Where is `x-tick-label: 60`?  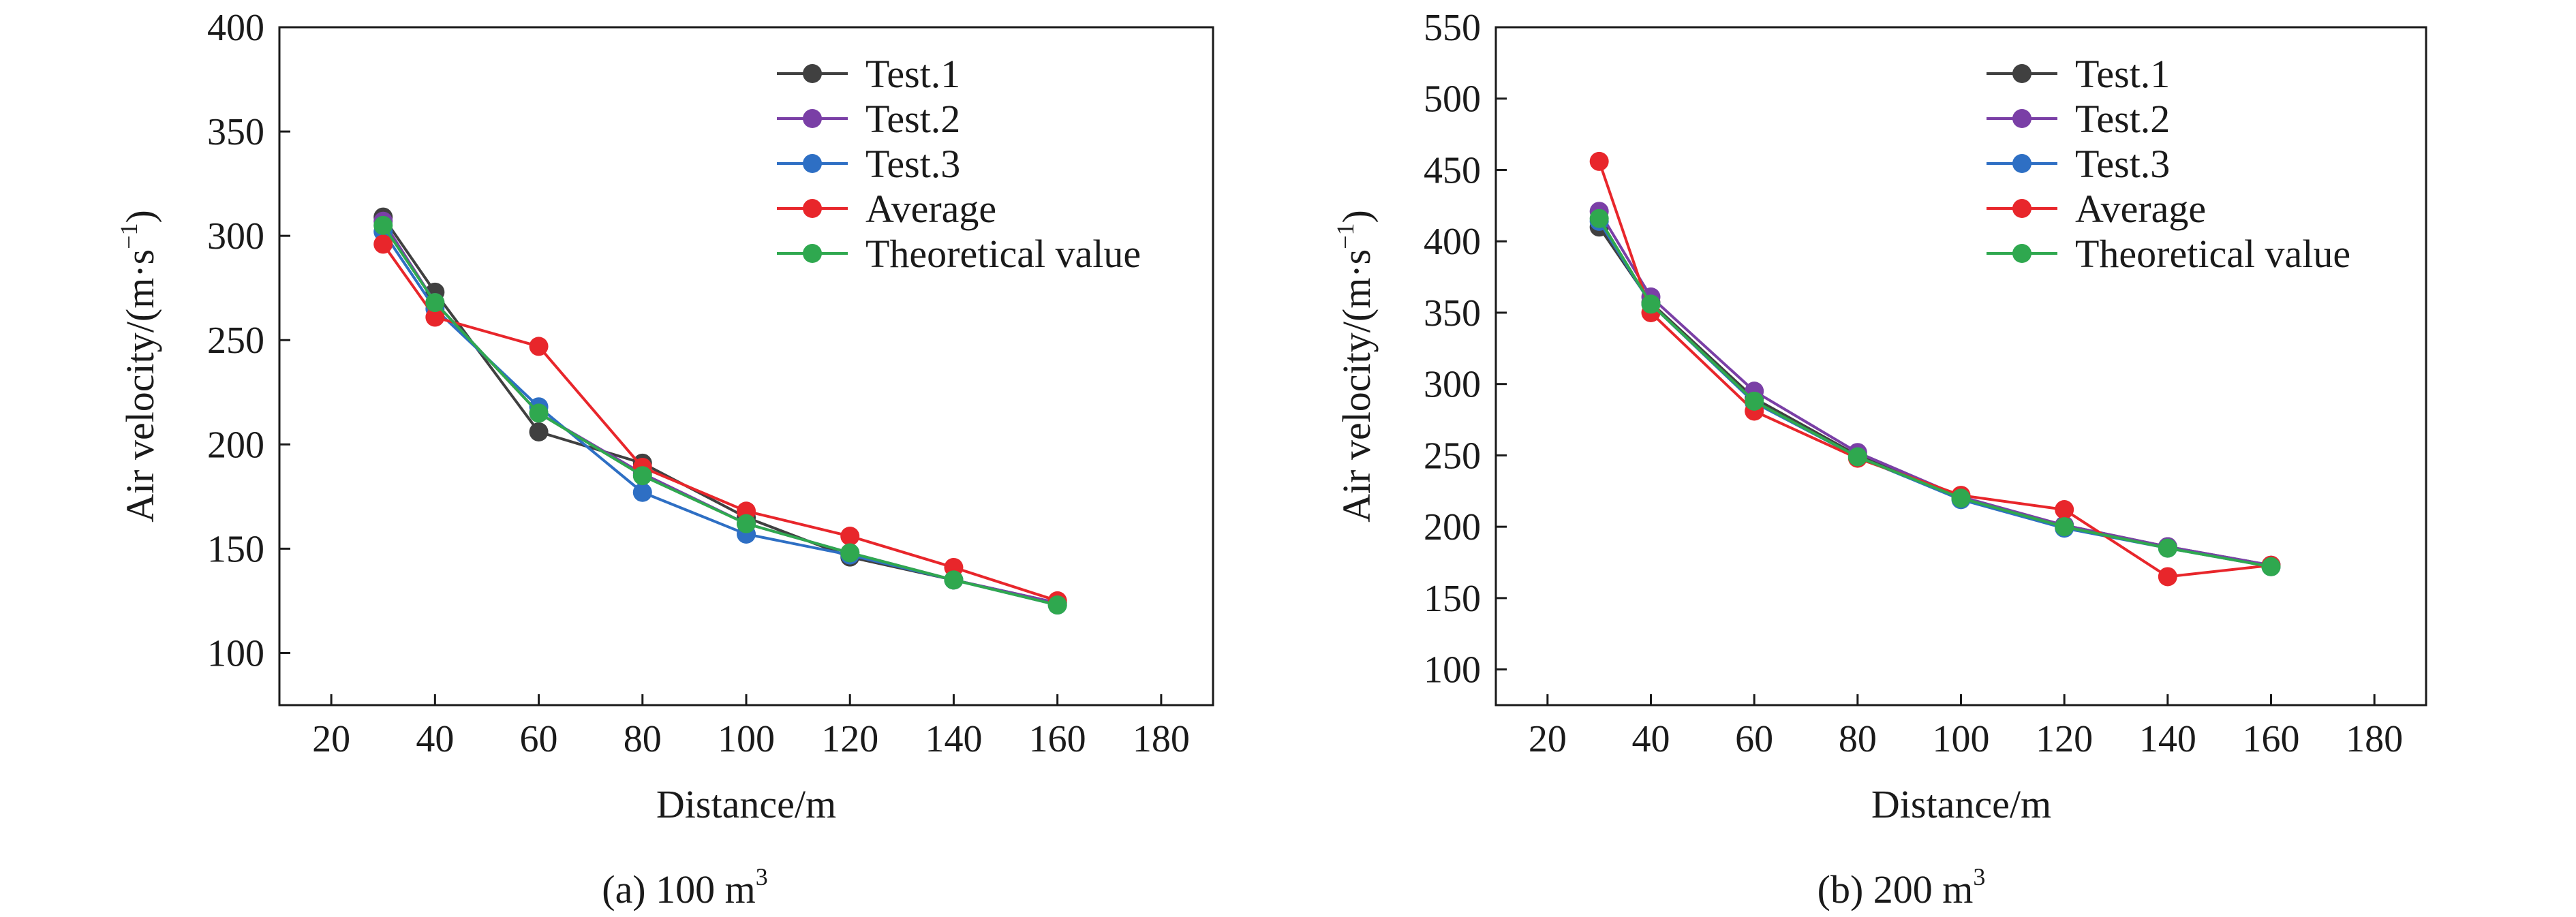 x-tick-label: 60 is located at coordinates (1754, 739).